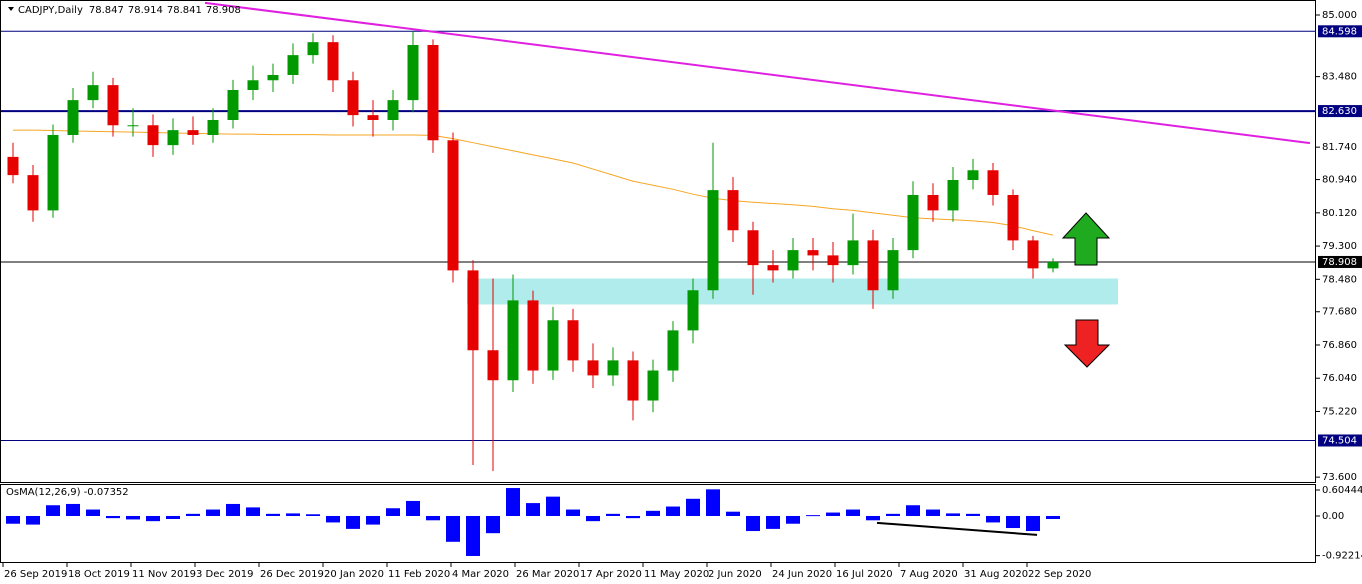 The width and height of the screenshot is (1362, 584). What do you see at coordinates (1339, 15) in the screenshot?
I see `y-tick-label: 85.000` at bounding box center [1339, 15].